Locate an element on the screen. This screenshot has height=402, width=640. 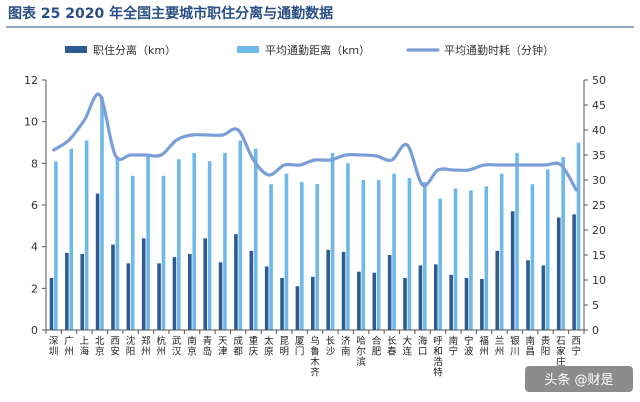
y-left-tick-label: 2 is located at coordinates (34, 288).